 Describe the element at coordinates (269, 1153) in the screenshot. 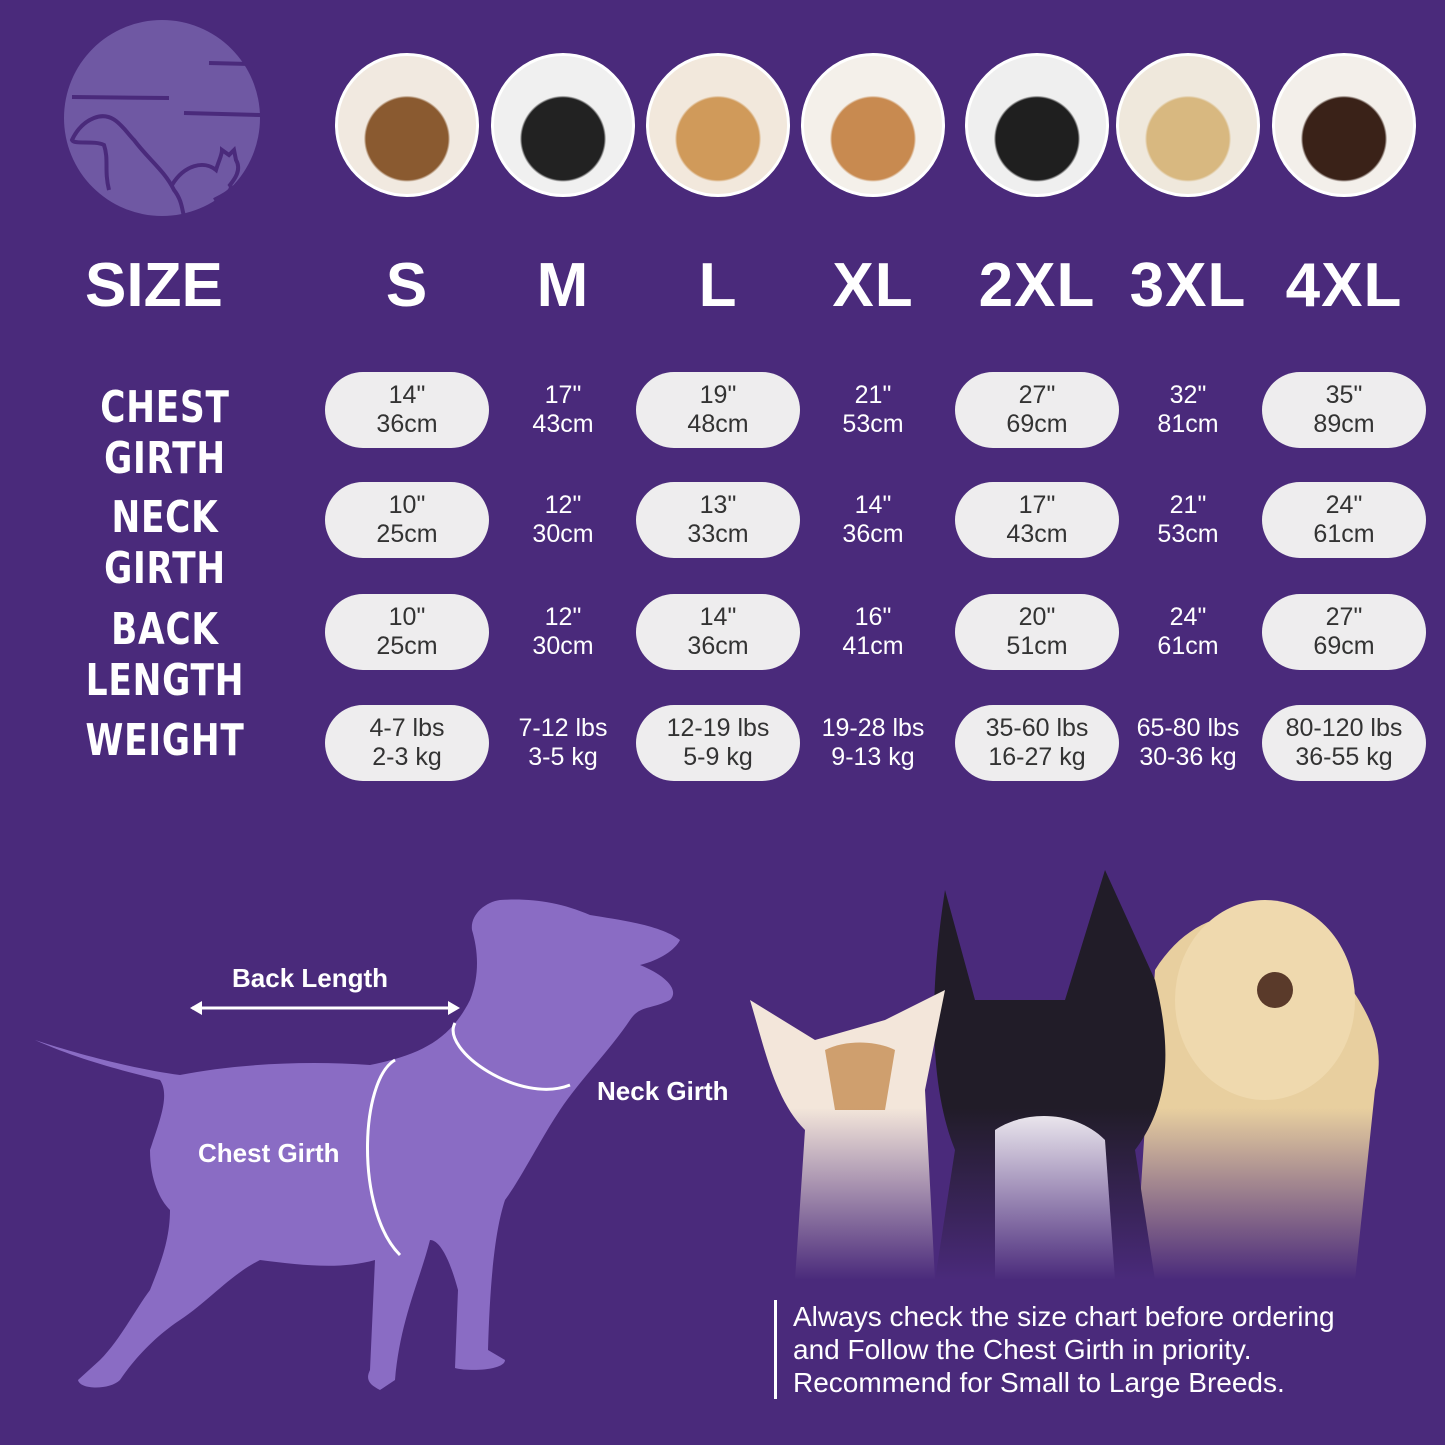

I see `chest-girth-label: Chest Girth` at that location.